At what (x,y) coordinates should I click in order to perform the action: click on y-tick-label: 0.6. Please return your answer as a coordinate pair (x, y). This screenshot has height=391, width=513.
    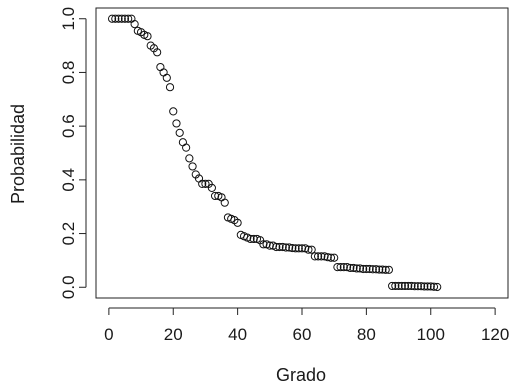
    Looking at the image, I should click on (68, 126).